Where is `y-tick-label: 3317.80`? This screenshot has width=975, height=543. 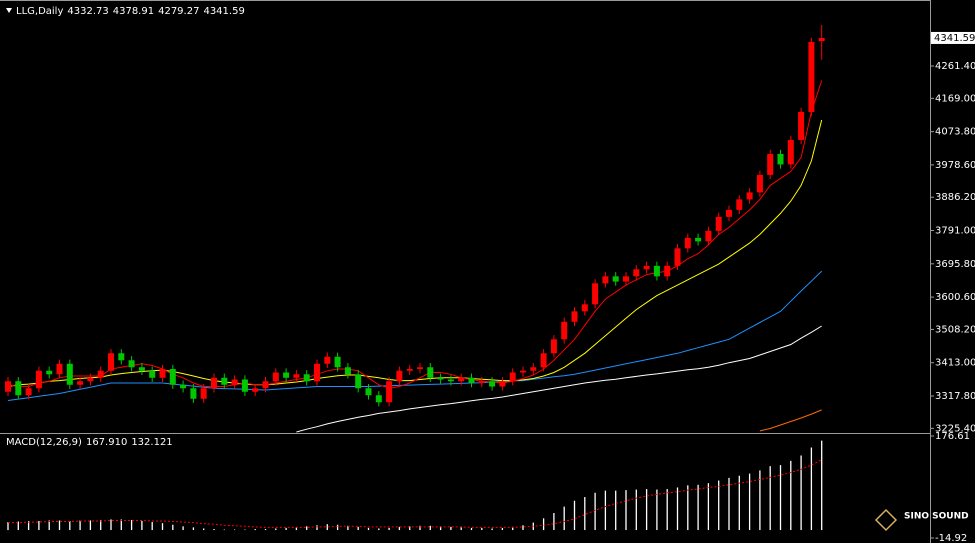 y-tick-label: 3317.80 is located at coordinates (955, 396).